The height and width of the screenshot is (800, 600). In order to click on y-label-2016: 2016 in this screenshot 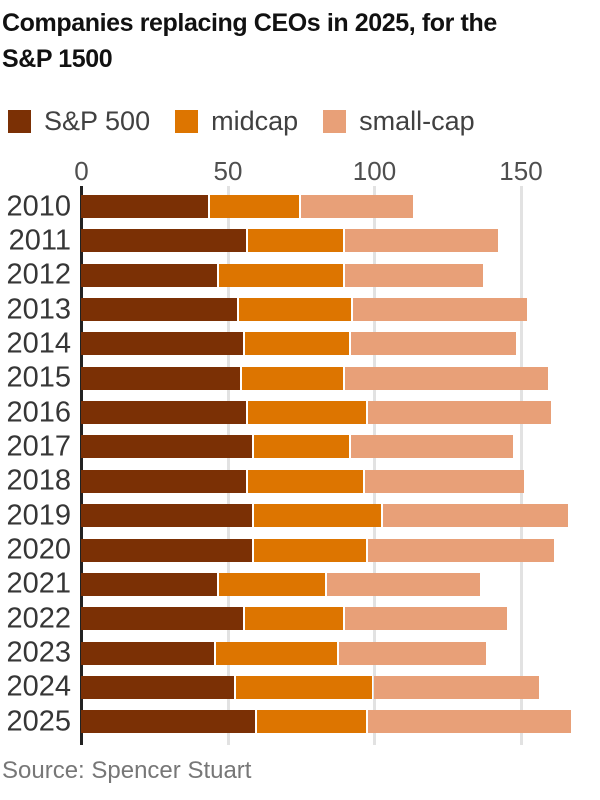, I will do `click(38, 412)`.